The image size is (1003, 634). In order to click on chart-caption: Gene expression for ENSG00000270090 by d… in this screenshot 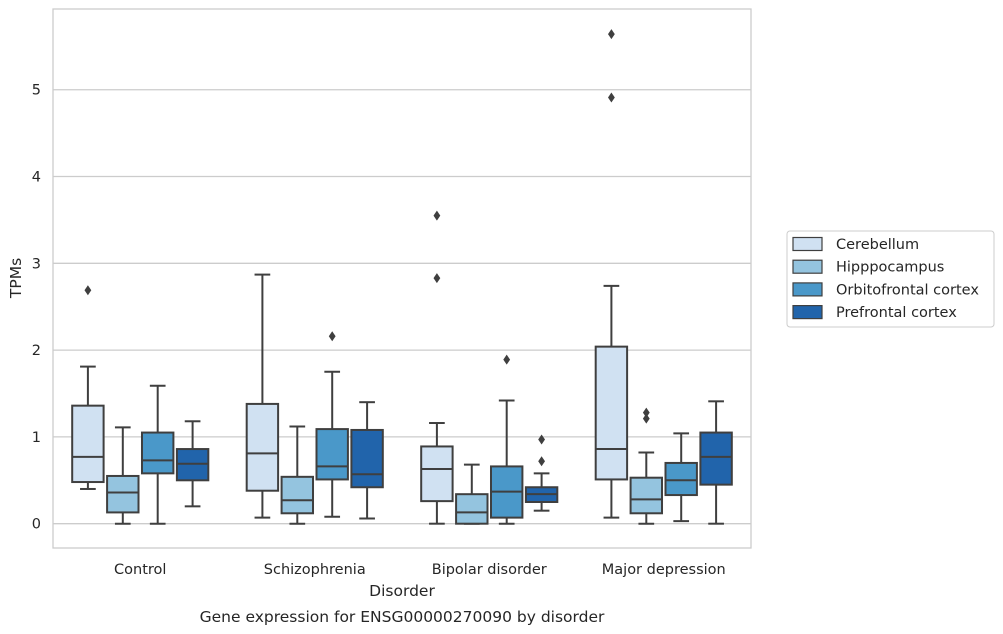, I will do `click(402, 617)`.